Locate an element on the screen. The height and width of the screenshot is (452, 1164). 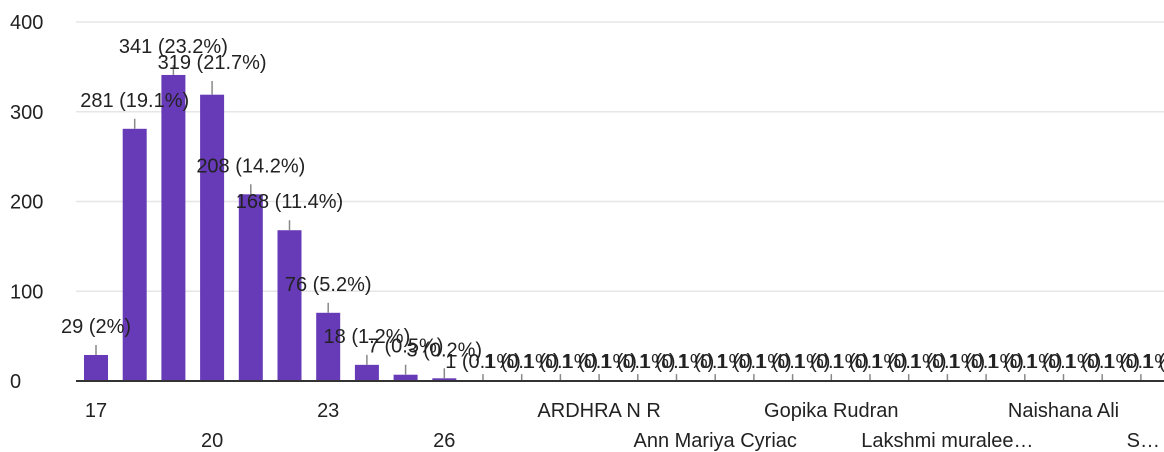
x-tick-label-1: 17 is located at coordinates (96, 411).